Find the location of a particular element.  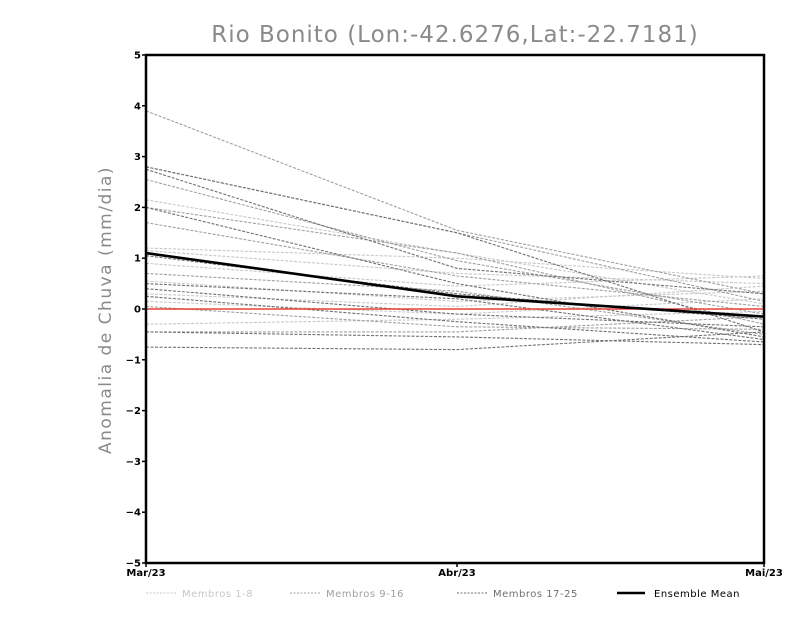

y-tick-label: 5 is located at coordinates (137, 56).